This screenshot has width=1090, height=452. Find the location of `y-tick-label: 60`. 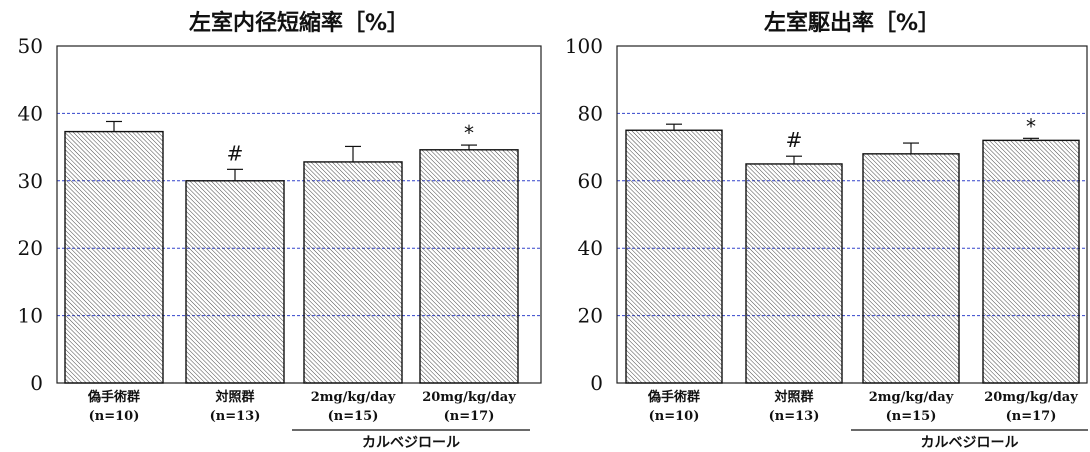

y-tick-label: 60 is located at coordinates (590, 181).